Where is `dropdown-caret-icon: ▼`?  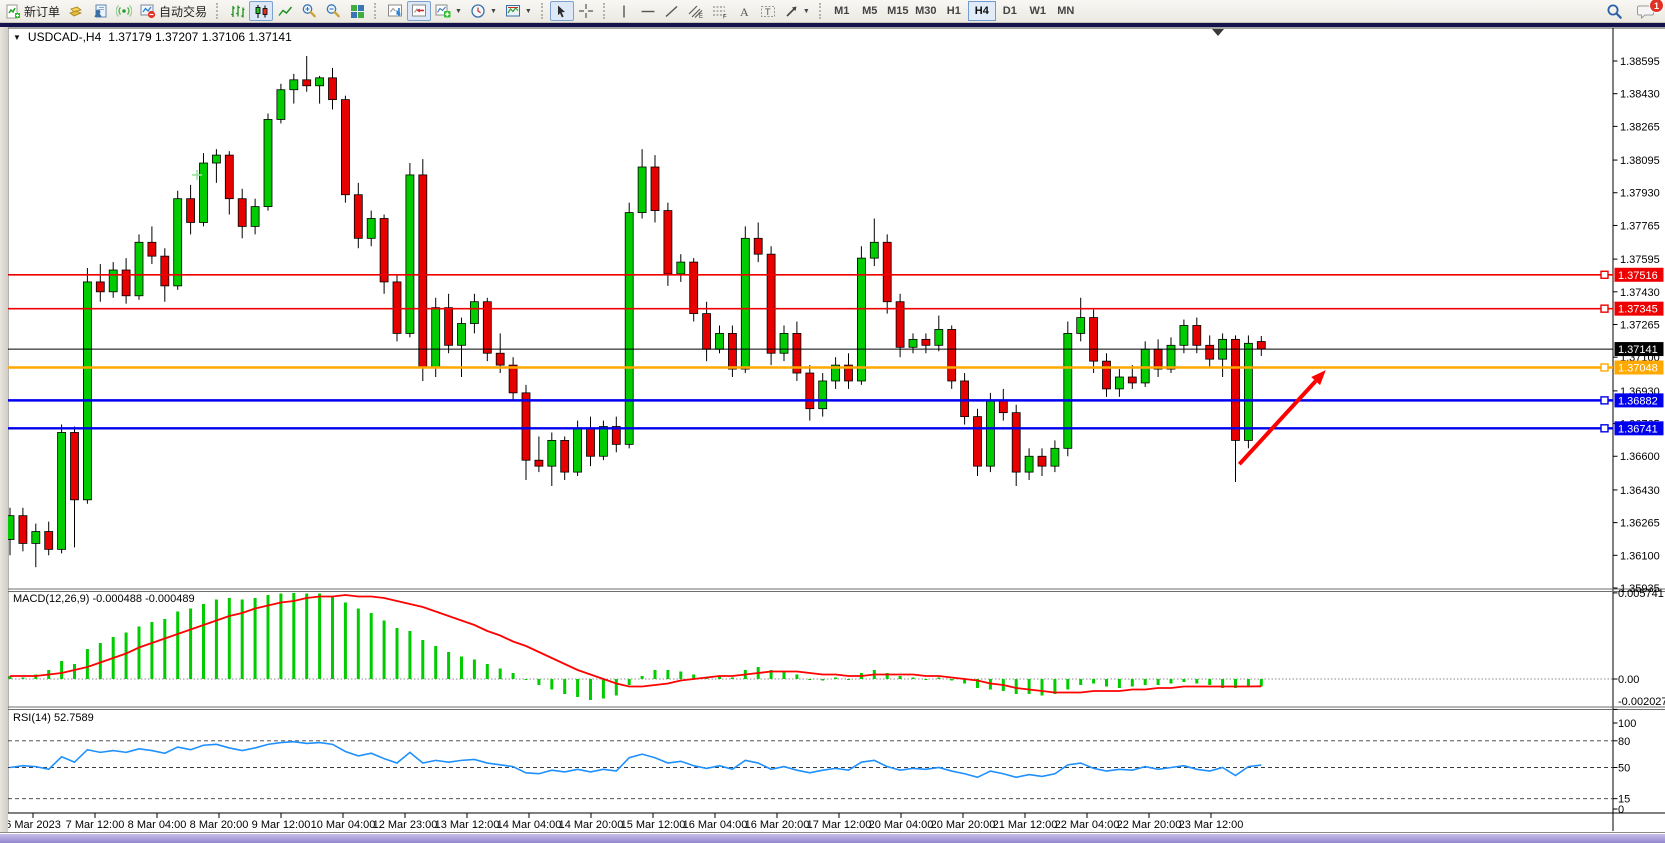
dropdown-caret-icon: ▼ is located at coordinates (806, 11).